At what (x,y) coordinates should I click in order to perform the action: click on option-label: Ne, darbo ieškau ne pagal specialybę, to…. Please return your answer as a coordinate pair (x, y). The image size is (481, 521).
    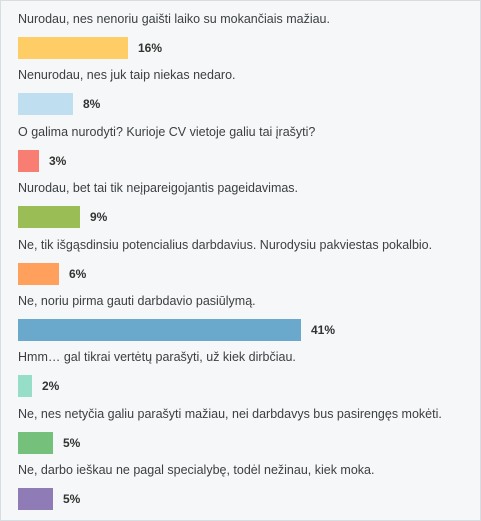
    Looking at the image, I should click on (196, 470).